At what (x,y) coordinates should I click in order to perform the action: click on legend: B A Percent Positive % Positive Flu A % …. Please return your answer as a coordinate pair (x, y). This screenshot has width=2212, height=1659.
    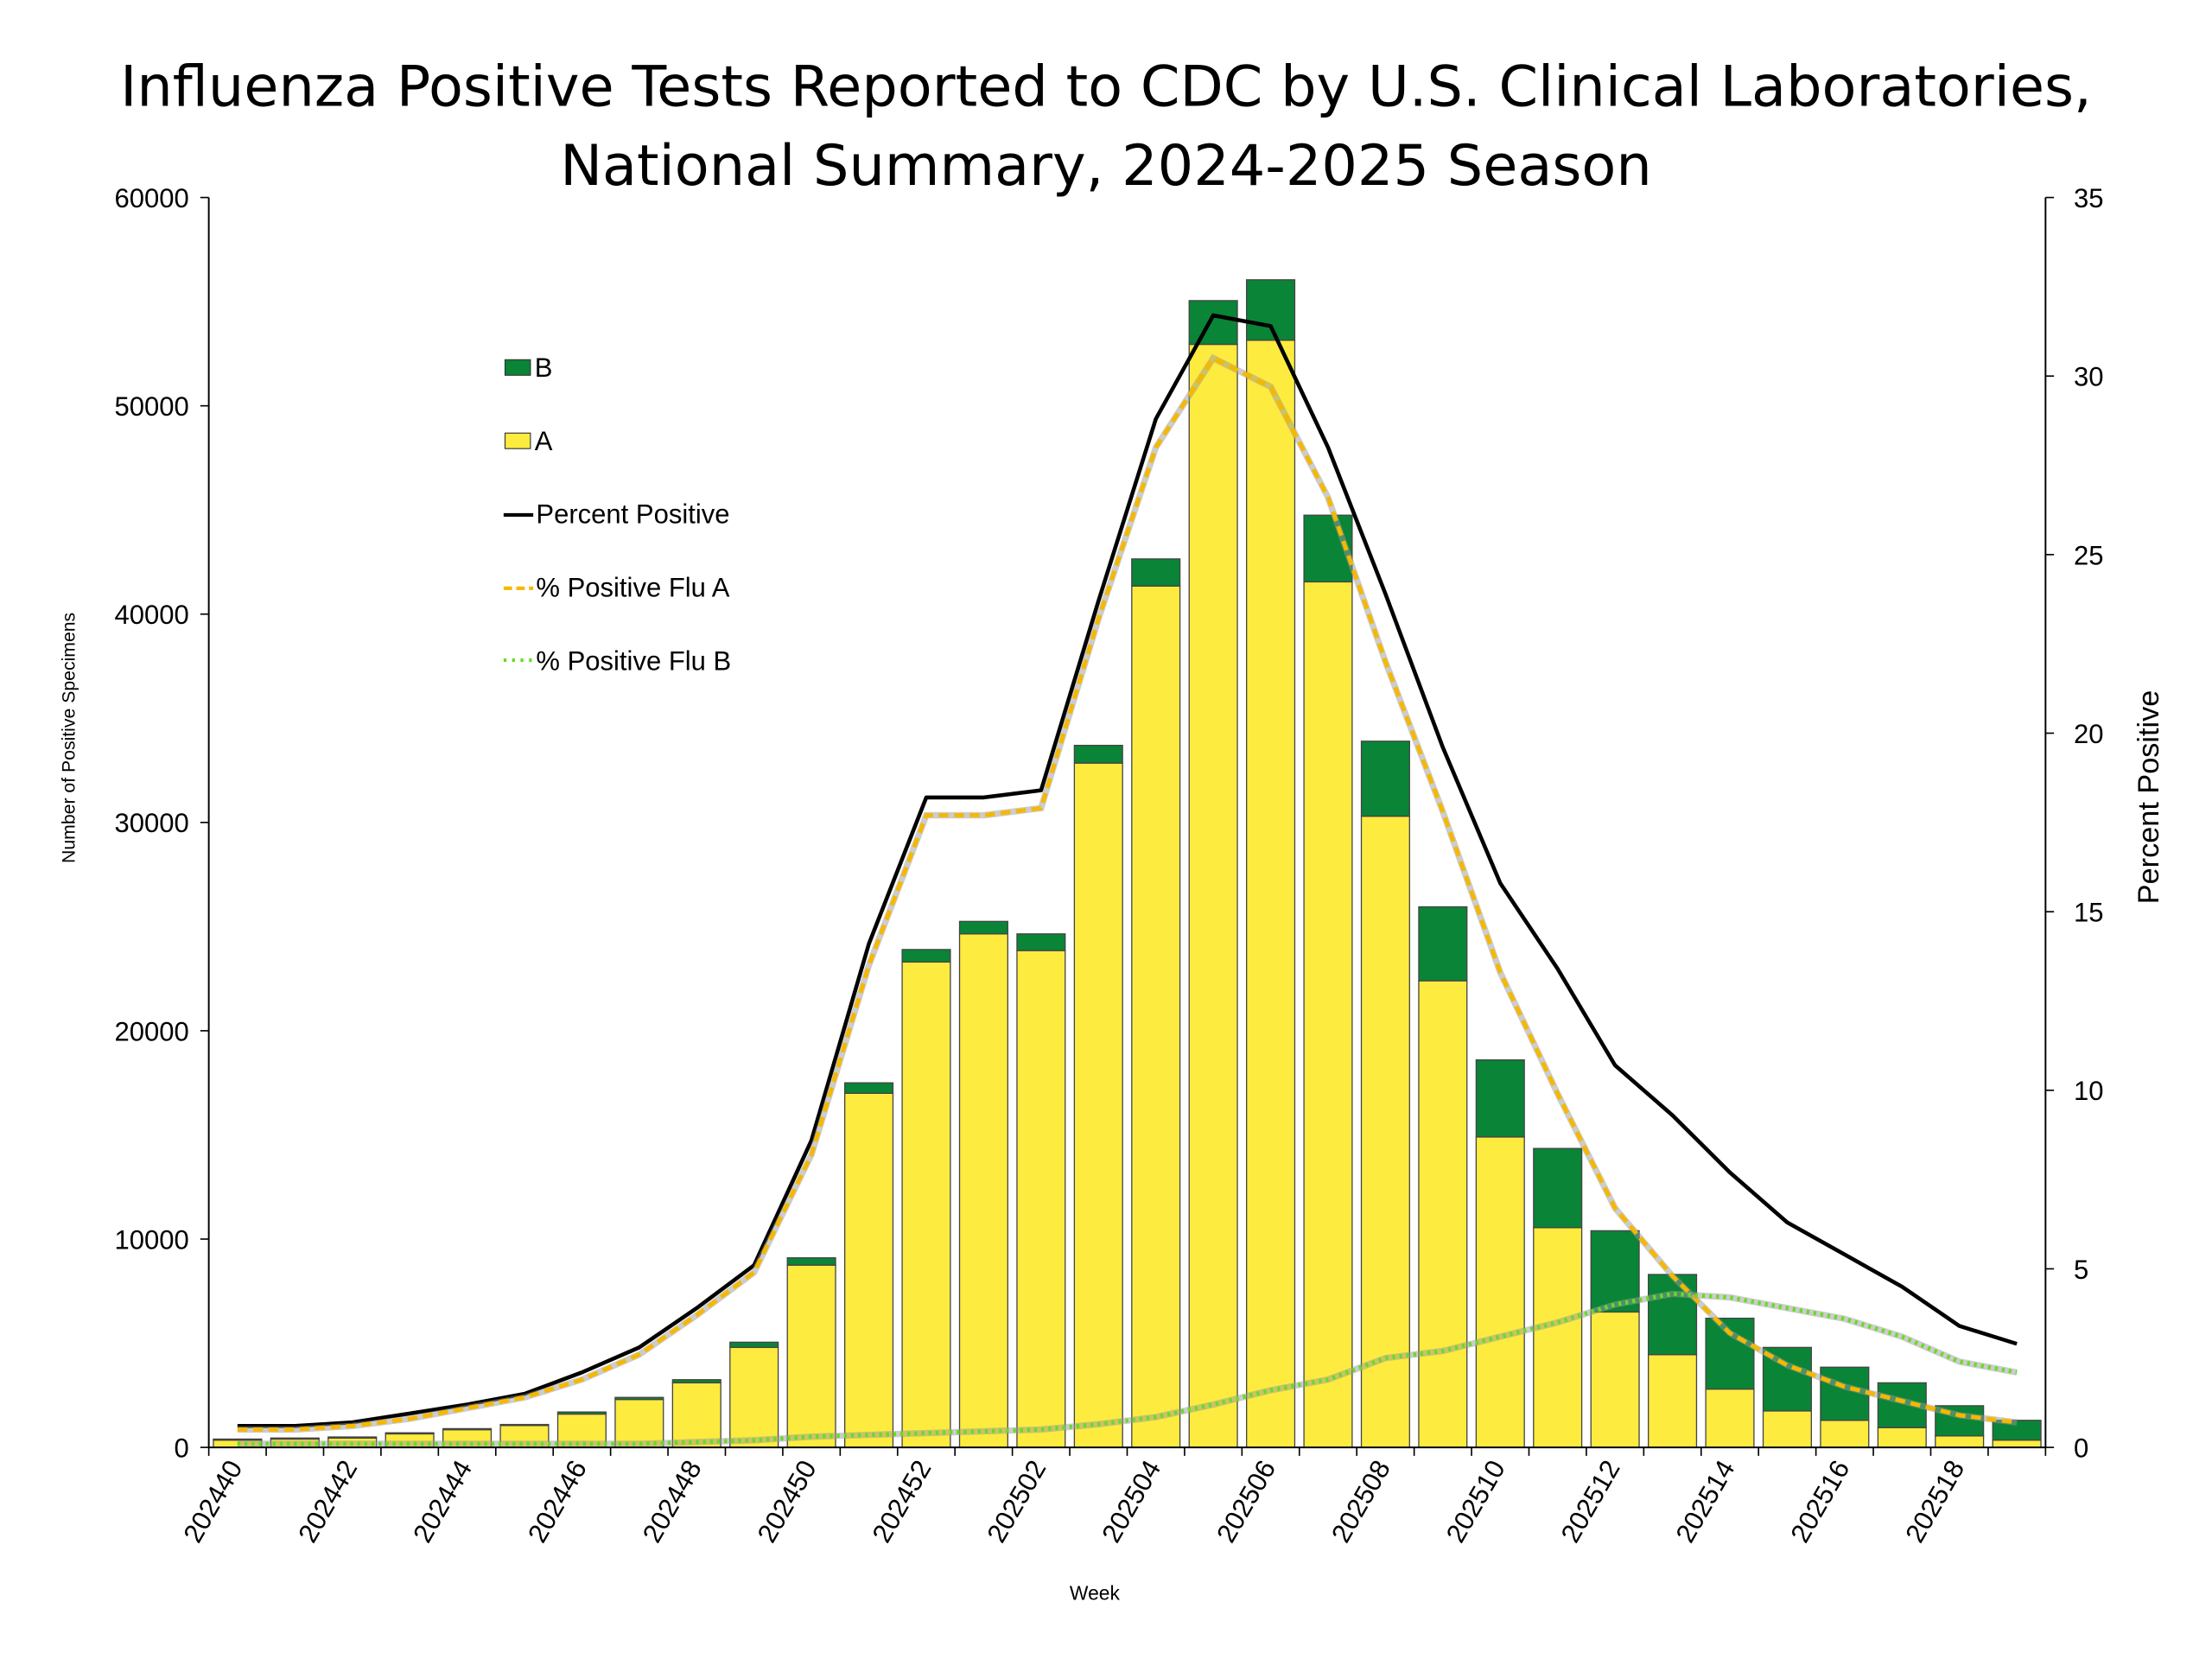
    Looking at the image, I should click on (617, 515).